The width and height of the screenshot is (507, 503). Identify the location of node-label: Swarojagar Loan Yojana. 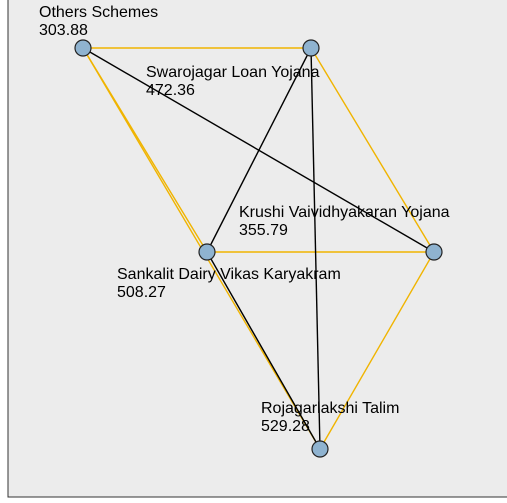
(233, 72).